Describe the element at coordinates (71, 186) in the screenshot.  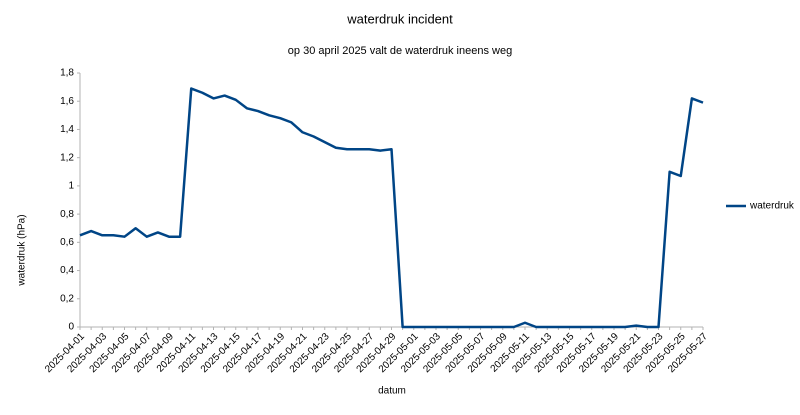
I see `y-tick-label: 1` at that location.